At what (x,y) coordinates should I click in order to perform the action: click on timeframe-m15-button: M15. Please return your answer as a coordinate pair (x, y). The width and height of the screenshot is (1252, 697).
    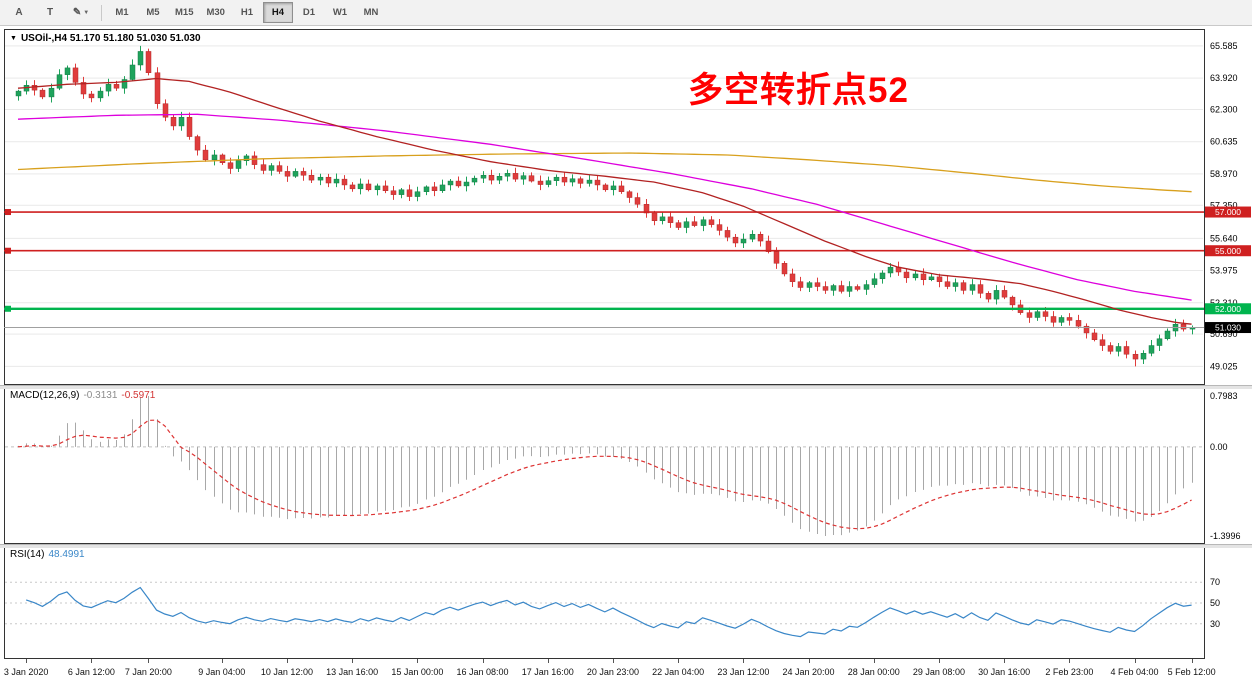
    Looking at the image, I should click on (184, 12).